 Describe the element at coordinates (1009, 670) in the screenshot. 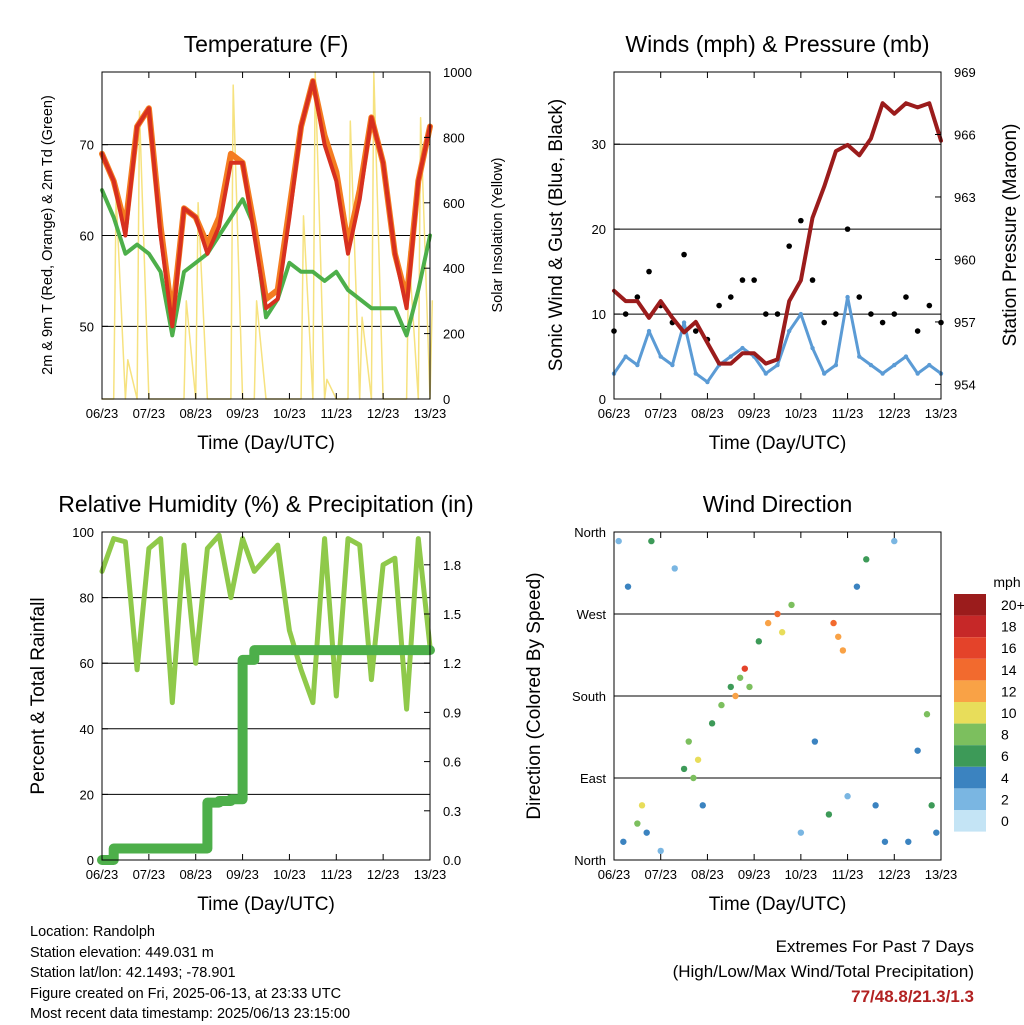

I see `colorbar-label: 14` at that location.